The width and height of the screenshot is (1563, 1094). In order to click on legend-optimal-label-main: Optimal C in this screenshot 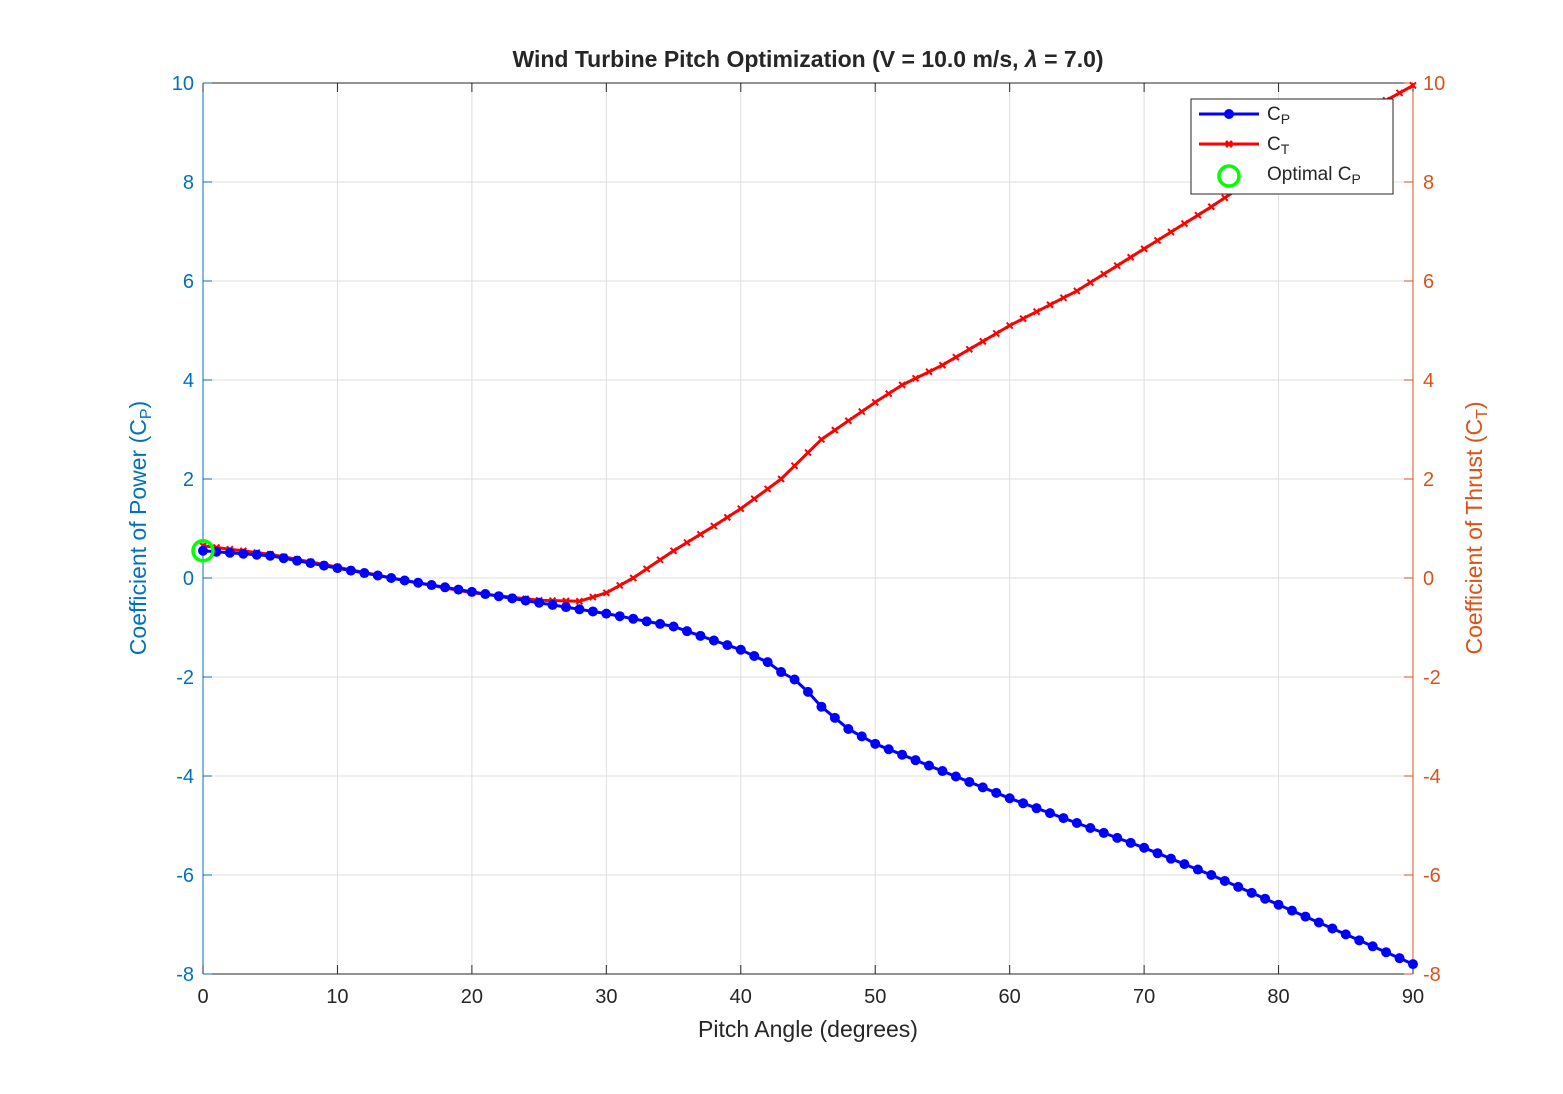, I will do `click(1309, 174)`.